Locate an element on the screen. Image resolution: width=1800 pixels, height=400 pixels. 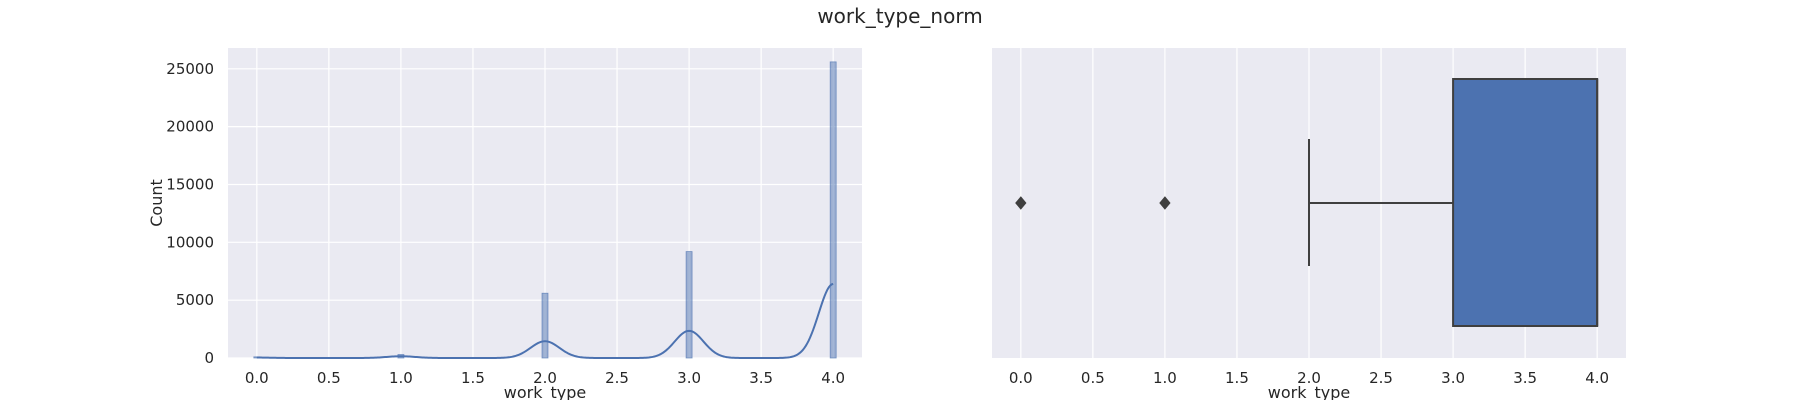
figure-title: work_type_norm is located at coordinates (899, 16).